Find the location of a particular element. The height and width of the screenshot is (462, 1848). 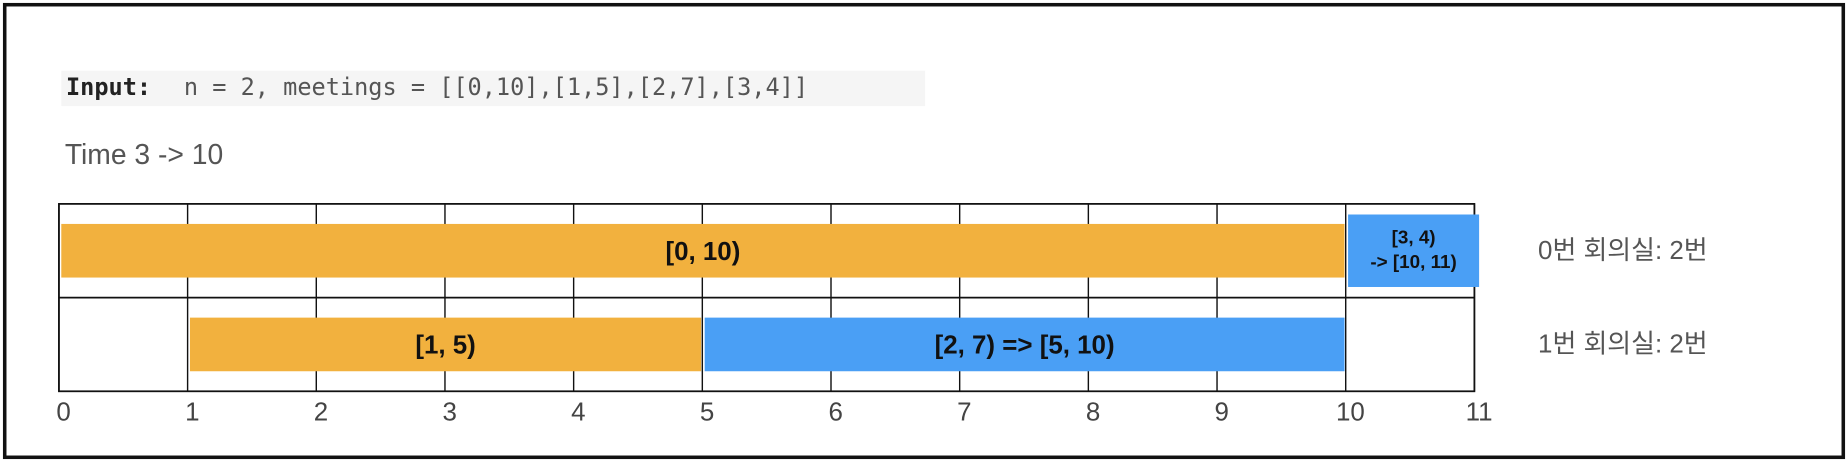

room-label: 1번 회의실: 2번 is located at coordinates (1623, 343).